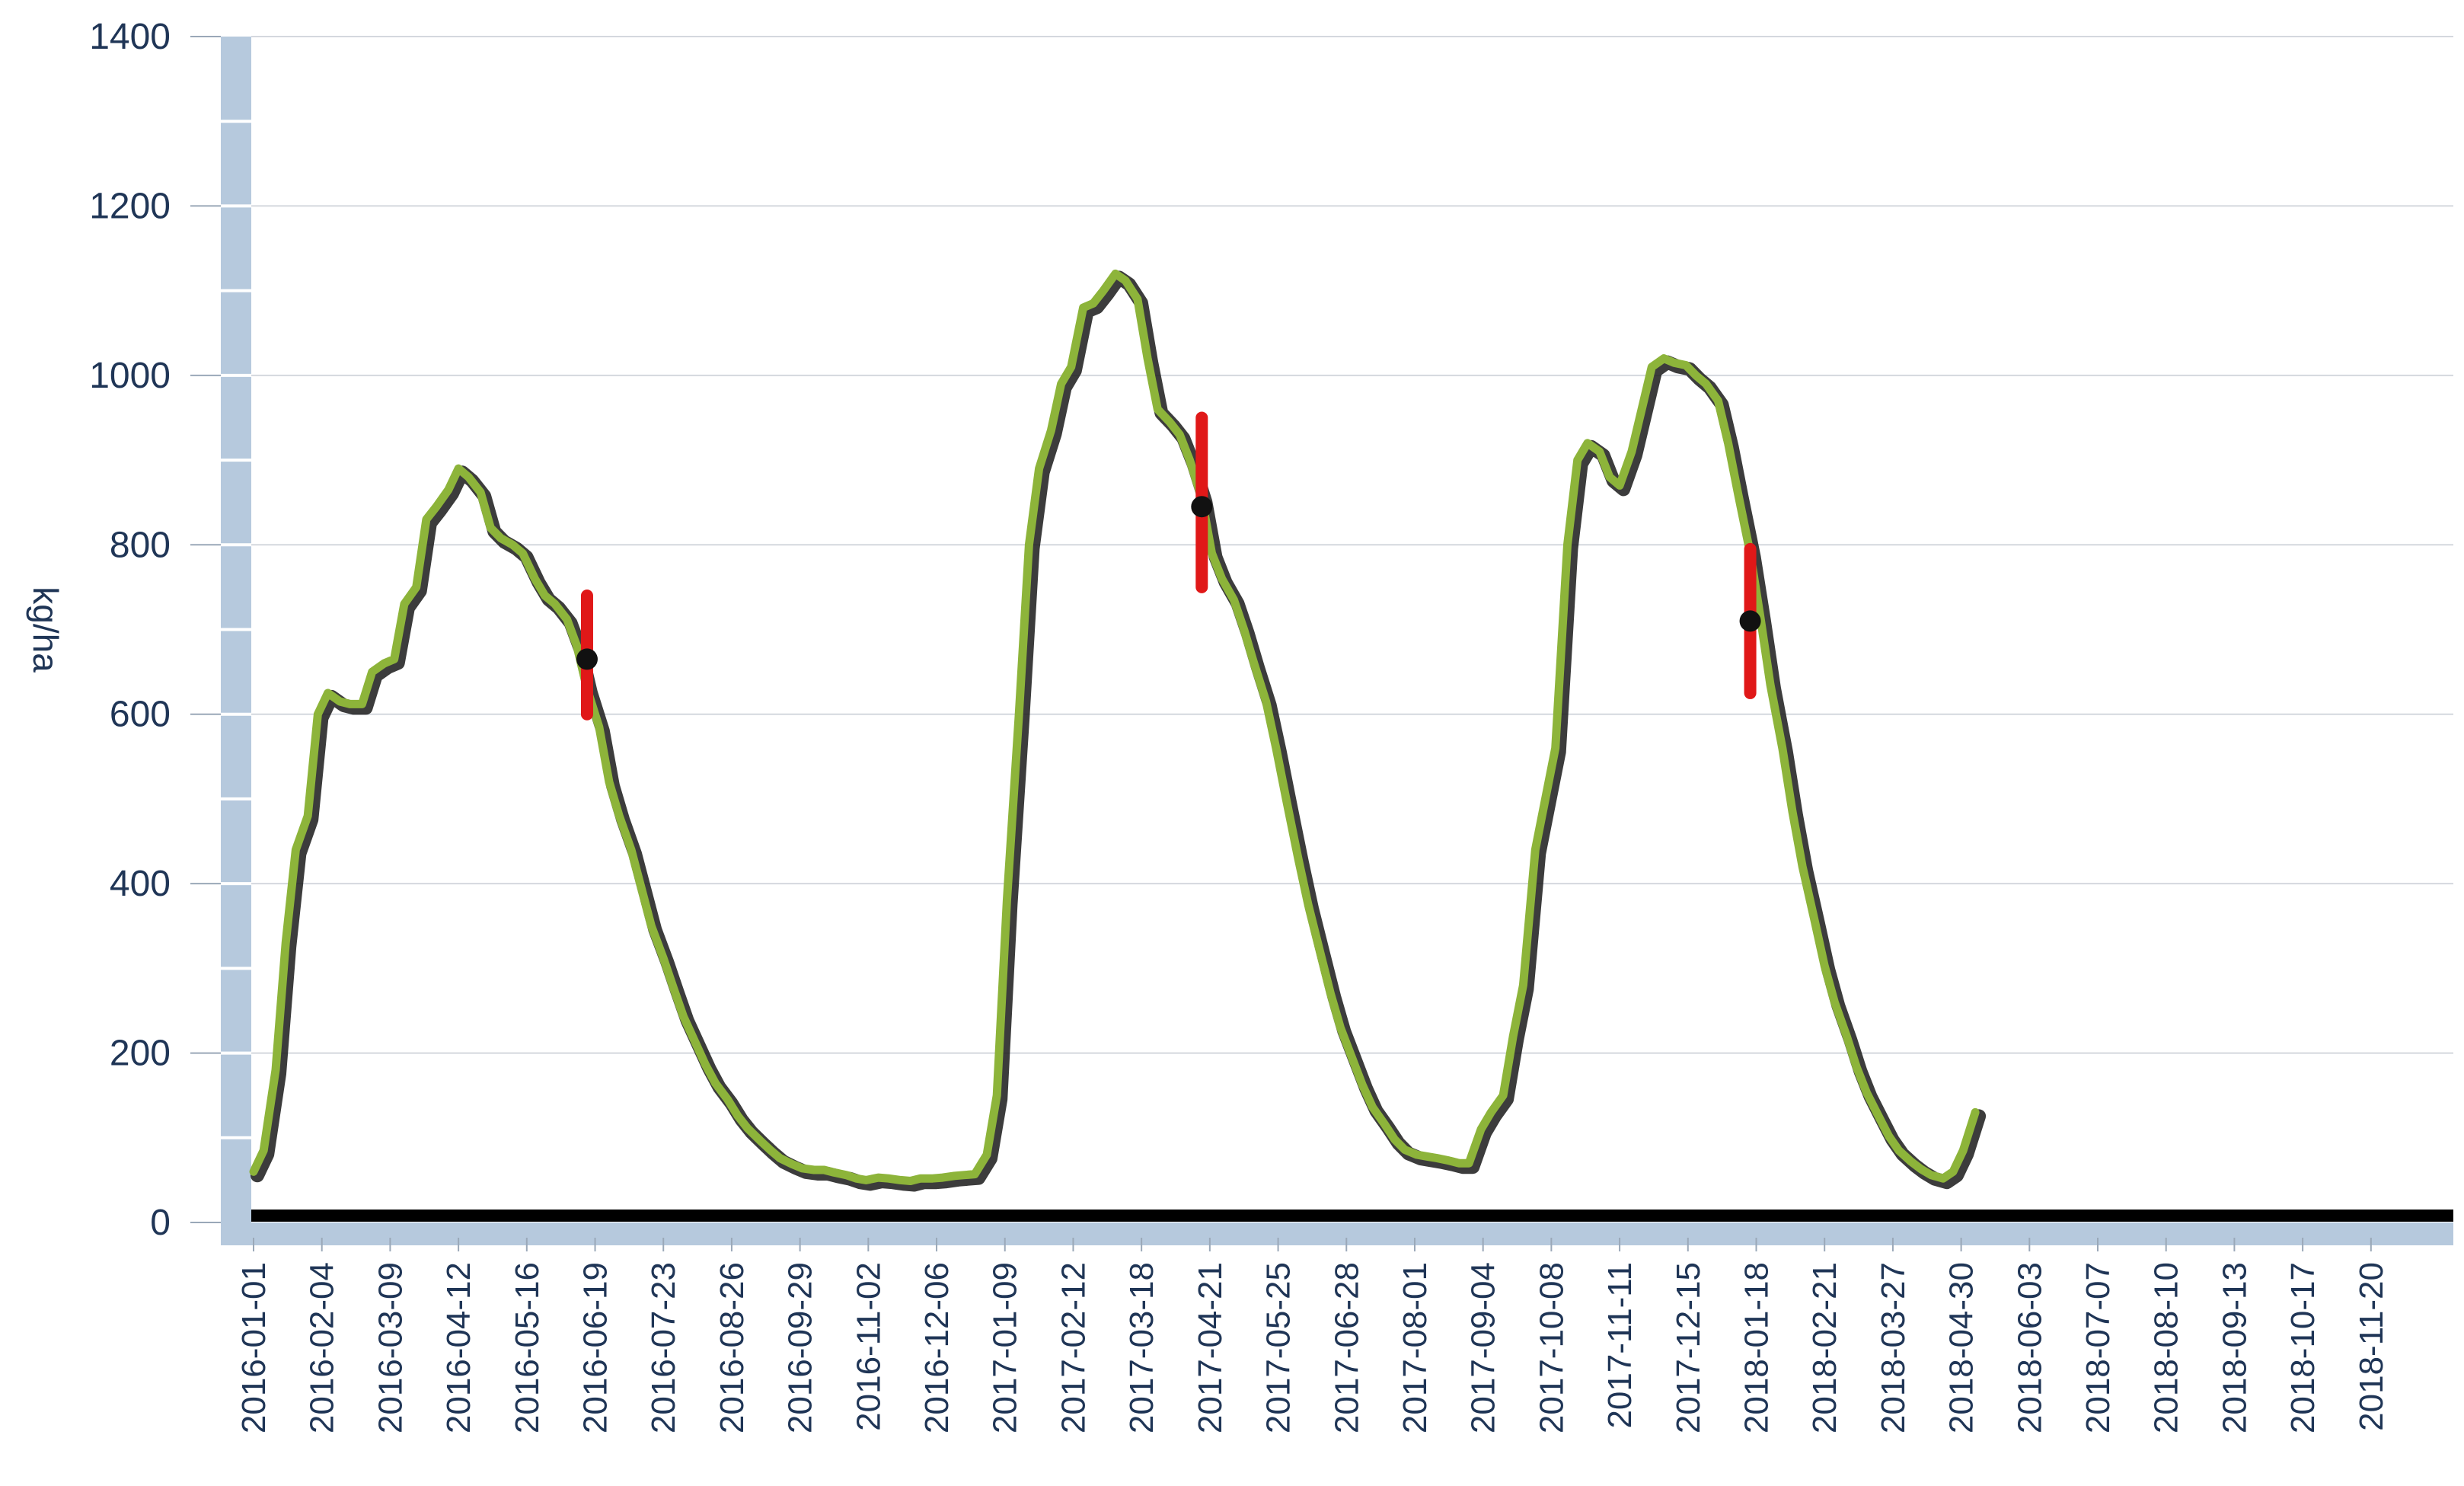  I want to click on x-tick-label: 2018-01-18, so click(1756, 1347).